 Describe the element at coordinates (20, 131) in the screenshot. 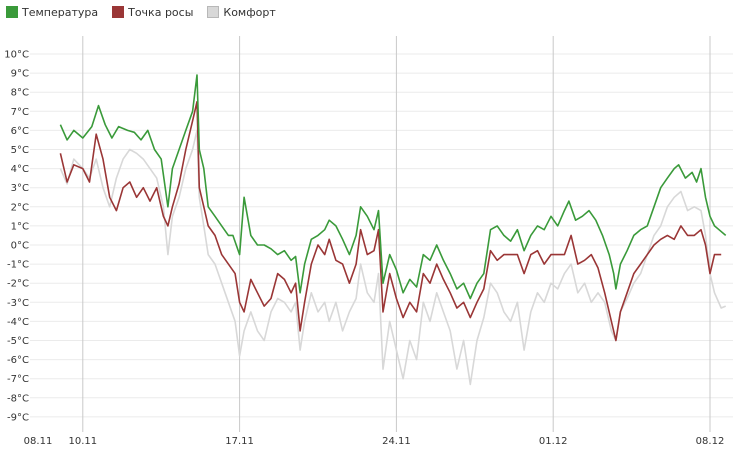

I see `y-tick-label: 6°C` at that location.